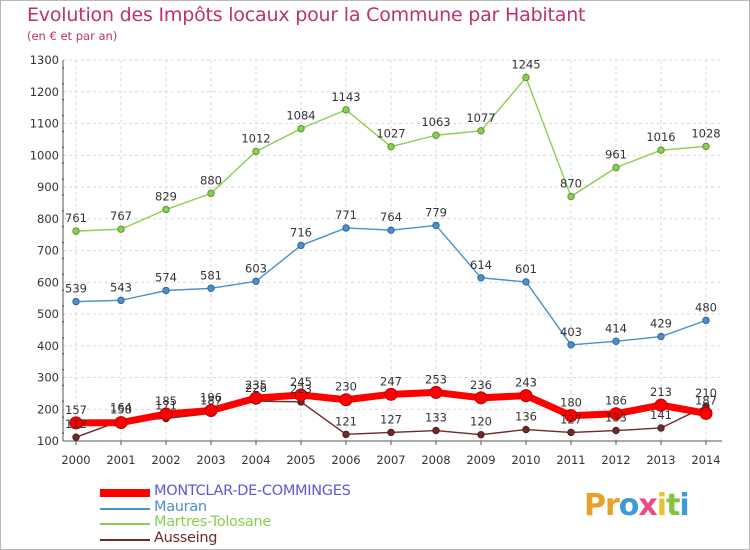 The image size is (750, 550). I want to click on data-label: 1016, so click(660, 137).